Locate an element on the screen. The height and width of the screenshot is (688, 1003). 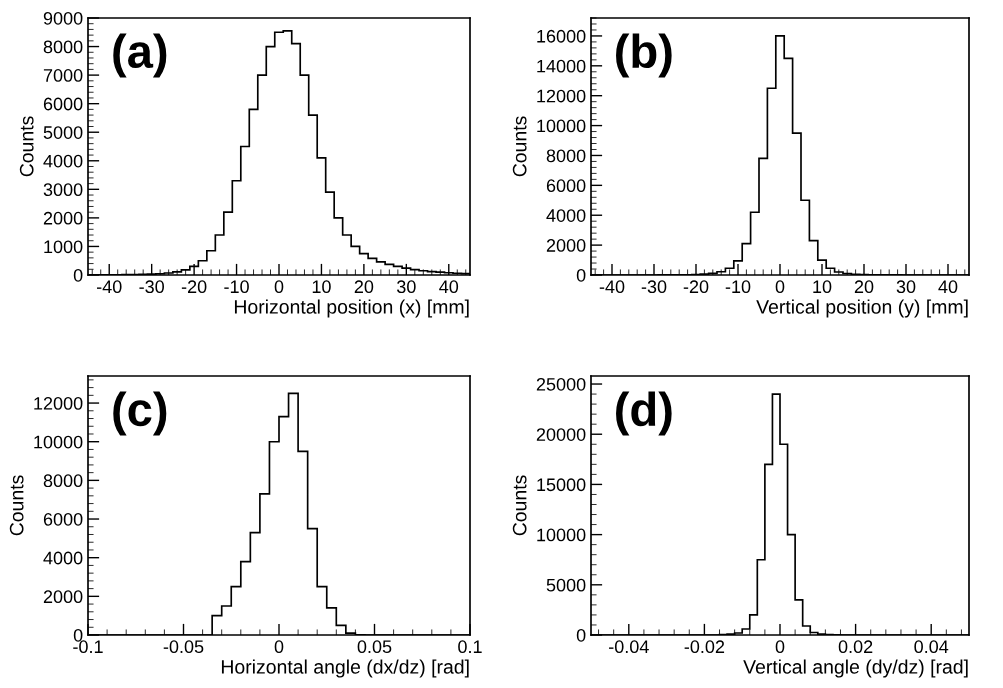
y-tick-label: 16000 is located at coordinates (561, 36).